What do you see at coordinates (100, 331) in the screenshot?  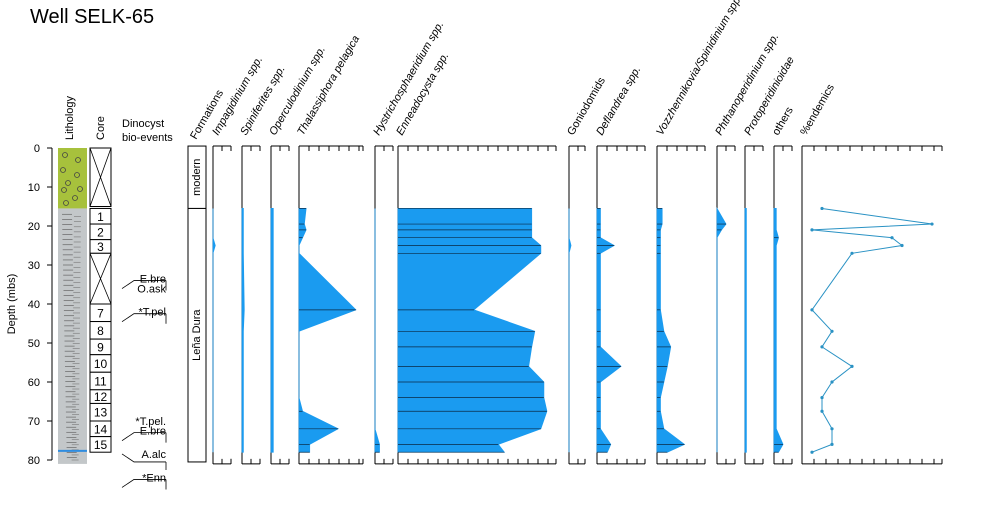 I see `core-label: 8` at bounding box center [100, 331].